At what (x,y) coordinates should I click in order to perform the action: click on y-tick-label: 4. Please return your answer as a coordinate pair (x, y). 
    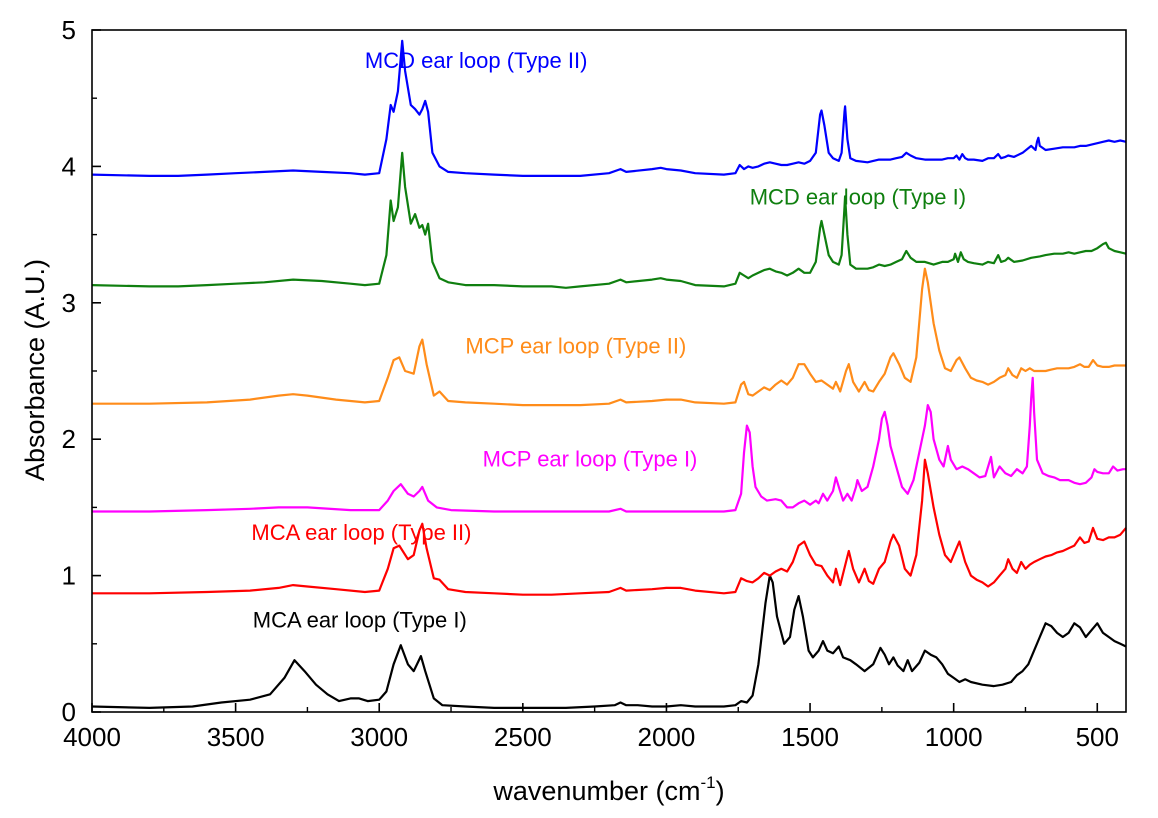
    Looking at the image, I should click on (69, 166).